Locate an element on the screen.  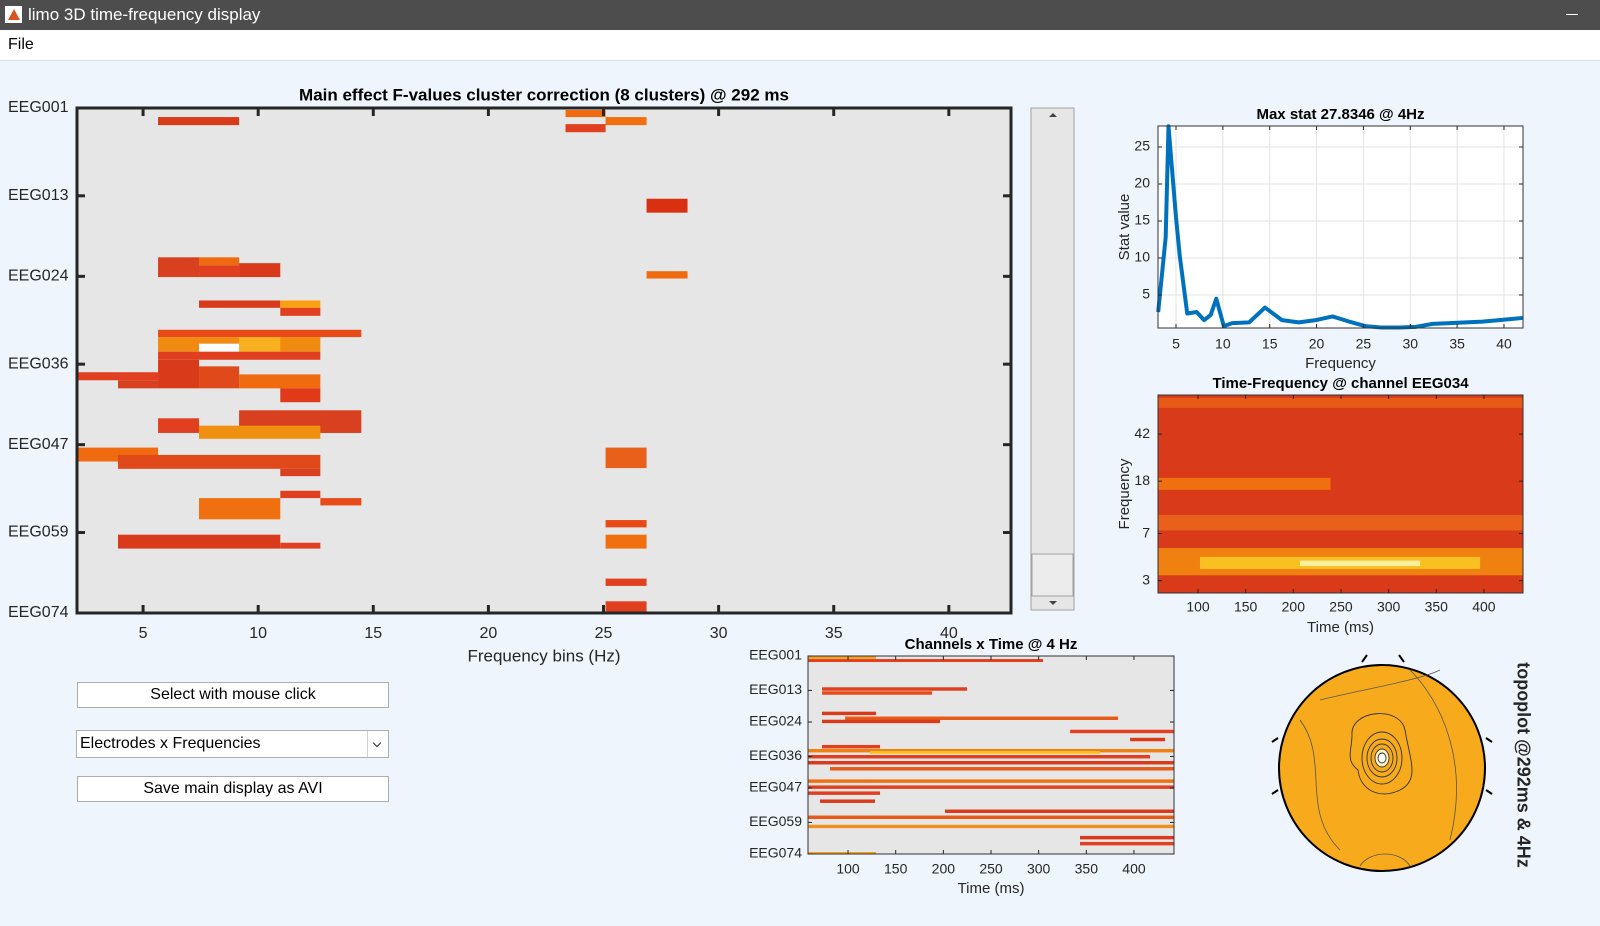
y-tick-label: 10 is located at coordinates (1142, 257).